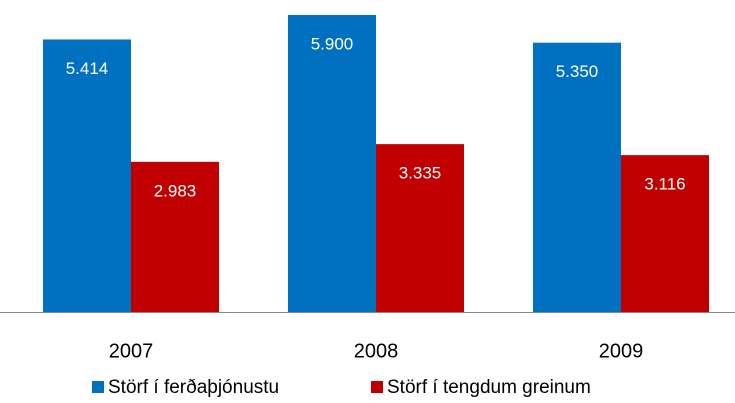 This screenshot has height=403, width=735. I want to click on x-tick-label: 2008, so click(376, 351).